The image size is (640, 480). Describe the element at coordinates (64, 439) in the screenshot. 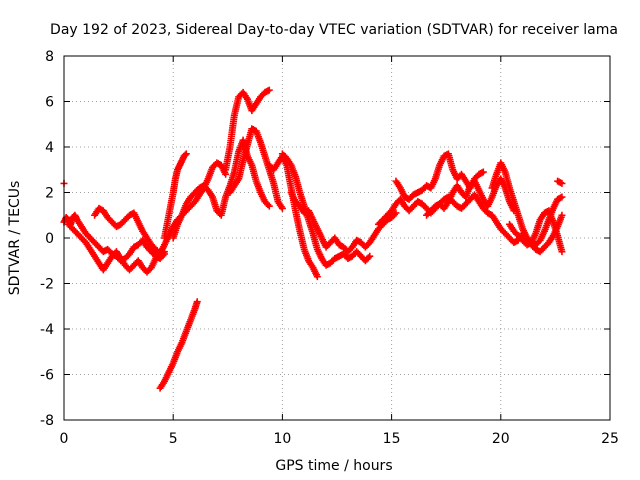

I see `x-tick-label: 0` at that location.